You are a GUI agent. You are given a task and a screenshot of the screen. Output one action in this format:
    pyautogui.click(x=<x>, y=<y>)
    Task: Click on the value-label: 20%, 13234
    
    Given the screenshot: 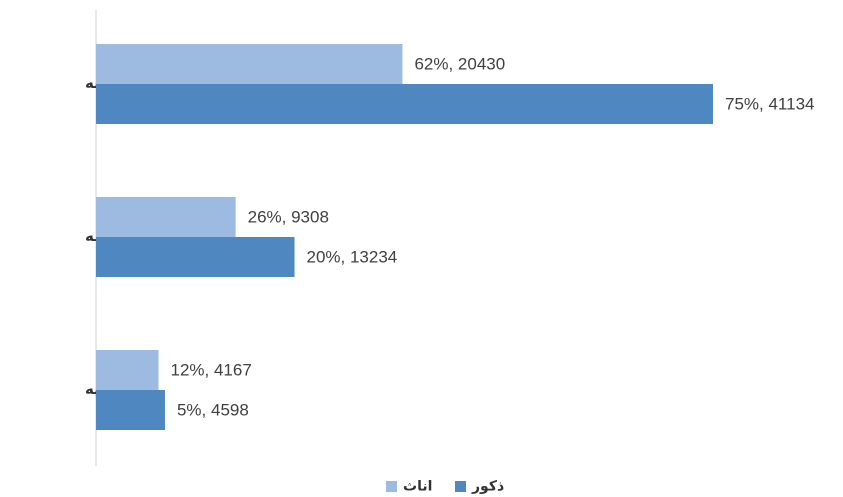 What is the action you would take?
    pyautogui.click(x=352, y=256)
    